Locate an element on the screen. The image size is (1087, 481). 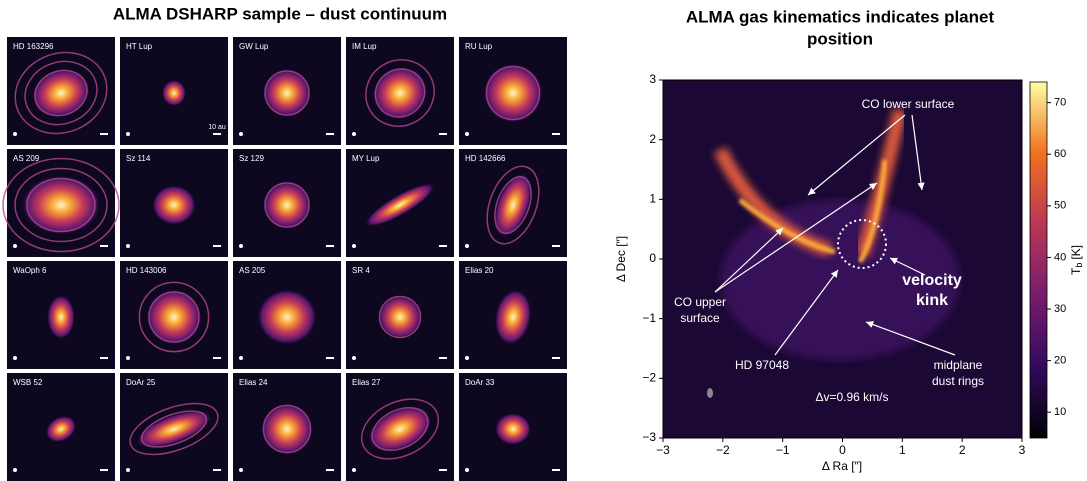
disk-cell: IM Lup is located at coordinates (400, 91).